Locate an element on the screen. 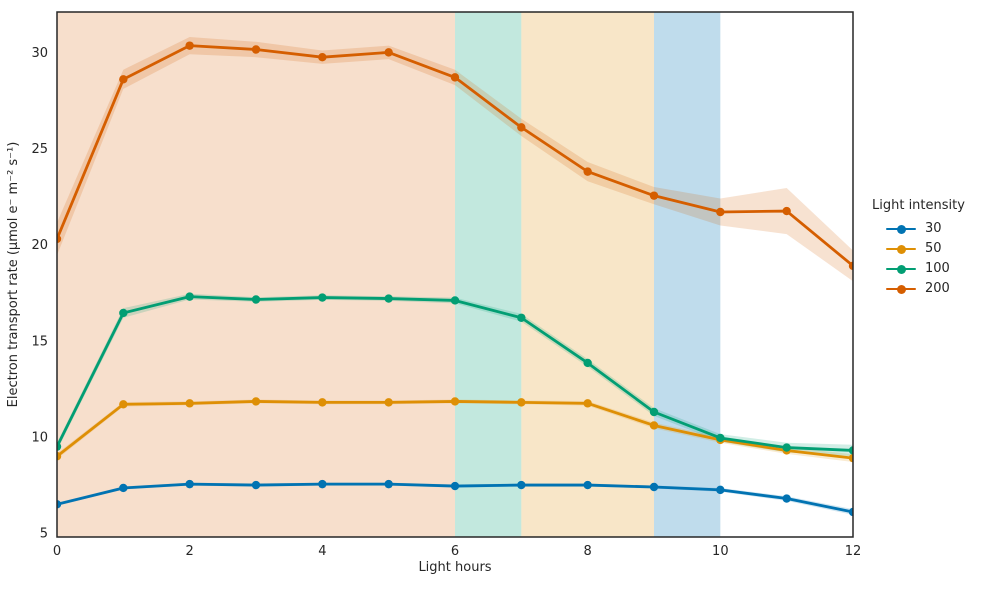 The height and width of the screenshot is (590, 990). marker-30-x4 is located at coordinates (322, 484).